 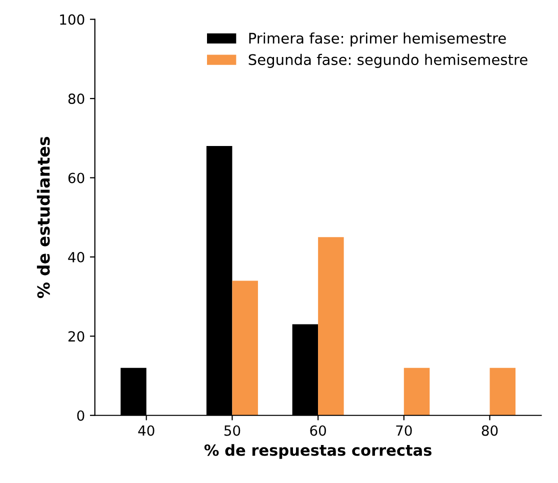 I want to click on y-tick-label: 100, so click(x=72, y=19).